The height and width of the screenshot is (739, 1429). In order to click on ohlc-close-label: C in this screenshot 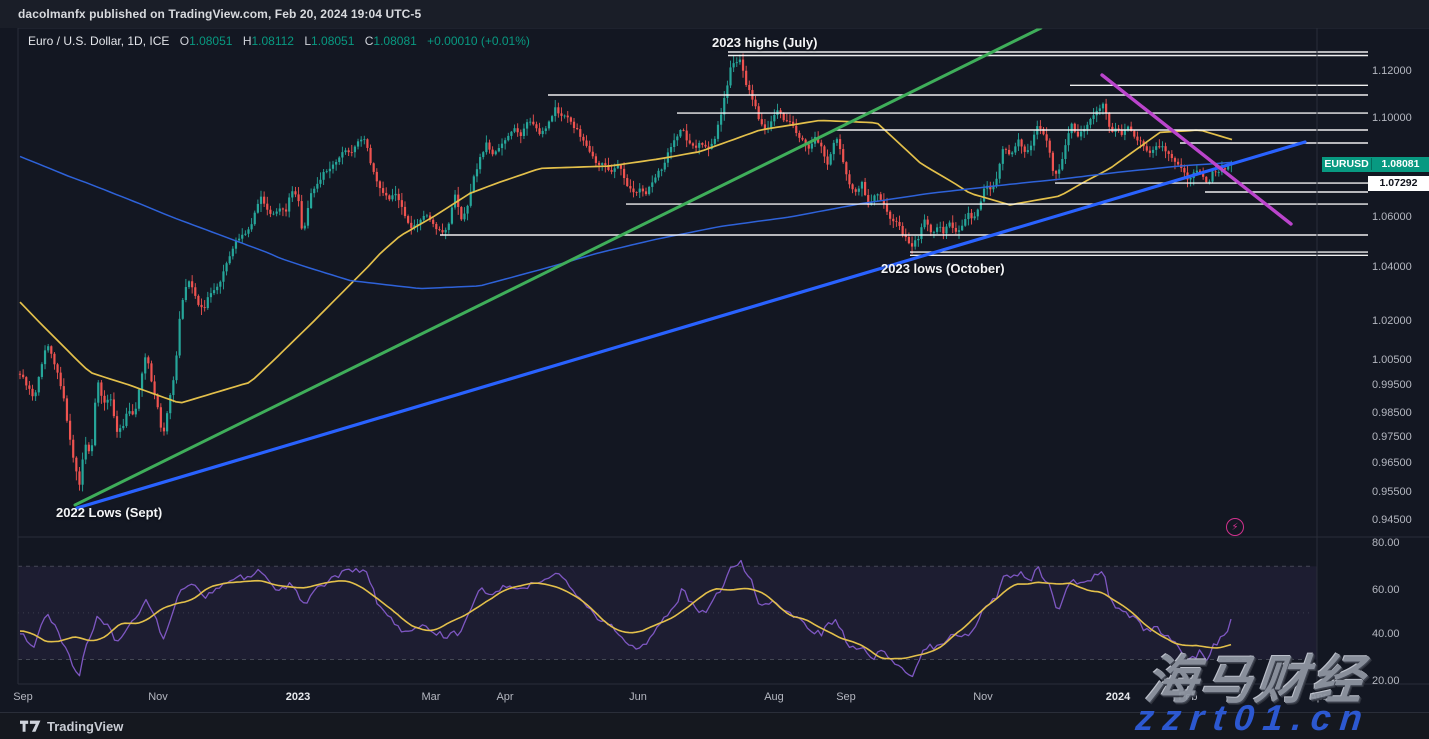, I will do `click(369, 41)`.